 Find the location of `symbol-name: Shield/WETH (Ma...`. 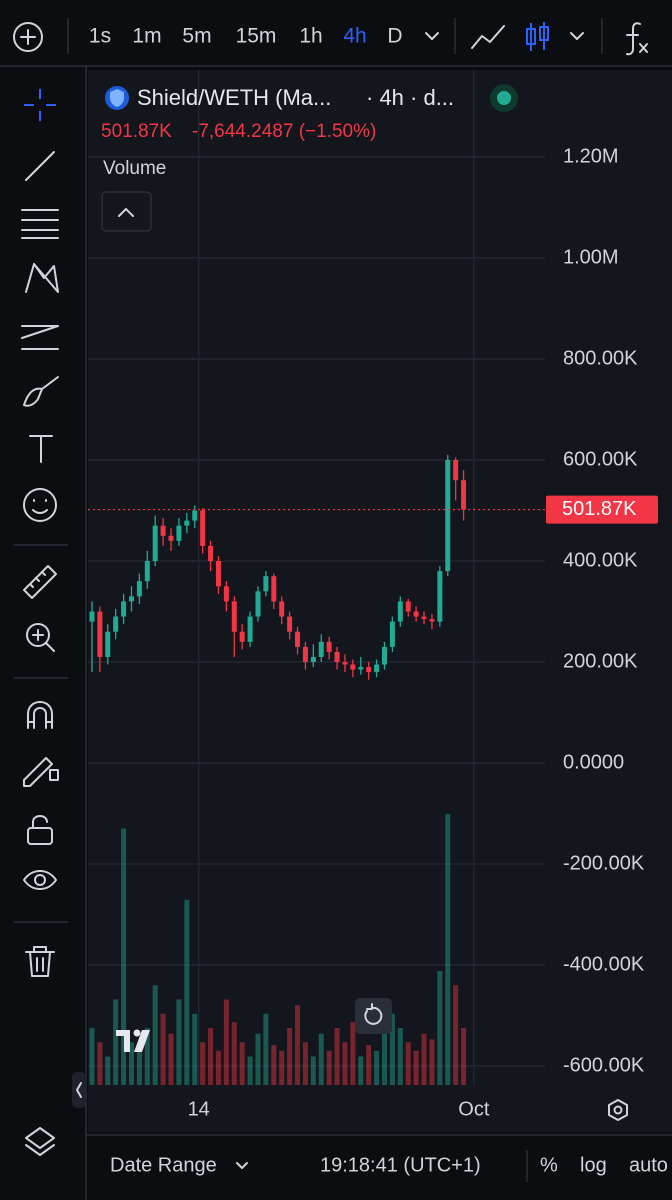

symbol-name: Shield/WETH (Ma... is located at coordinates (234, 97).